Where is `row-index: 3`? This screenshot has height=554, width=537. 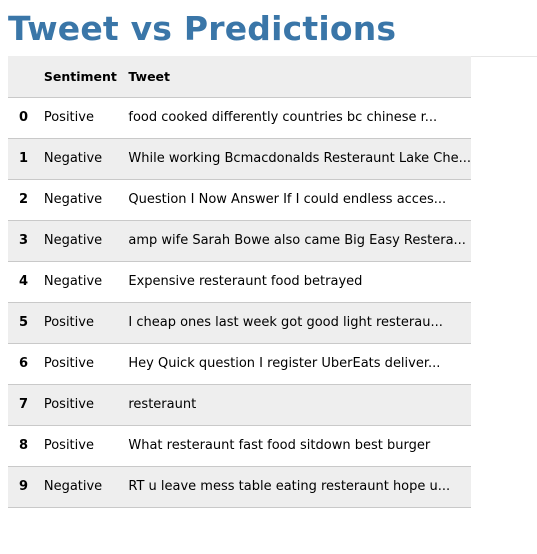 row-index: 3 is located at coordinates (20, 241).